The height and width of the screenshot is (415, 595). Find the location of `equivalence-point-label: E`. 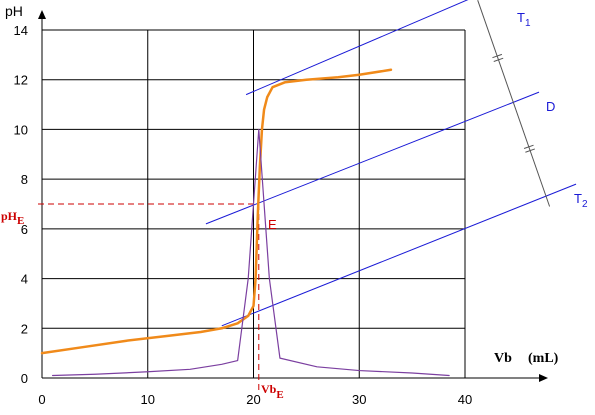

equivalence-point-label: E is located at coordinates (272, 224).